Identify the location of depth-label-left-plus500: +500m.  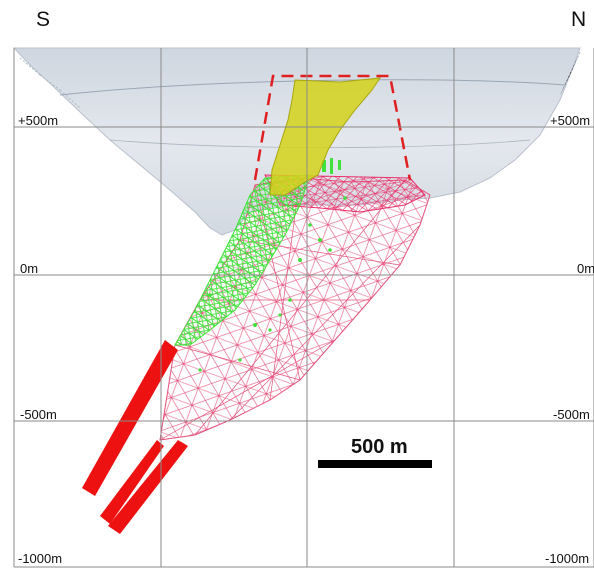
(38, 120).